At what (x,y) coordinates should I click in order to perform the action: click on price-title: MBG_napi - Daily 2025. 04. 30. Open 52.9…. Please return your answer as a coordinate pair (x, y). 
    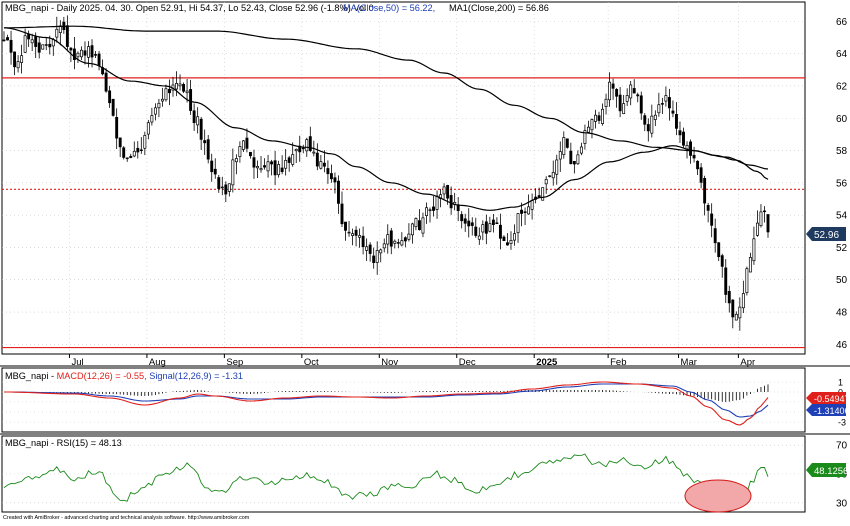
    Looking at the image, I should click on (189, 8).